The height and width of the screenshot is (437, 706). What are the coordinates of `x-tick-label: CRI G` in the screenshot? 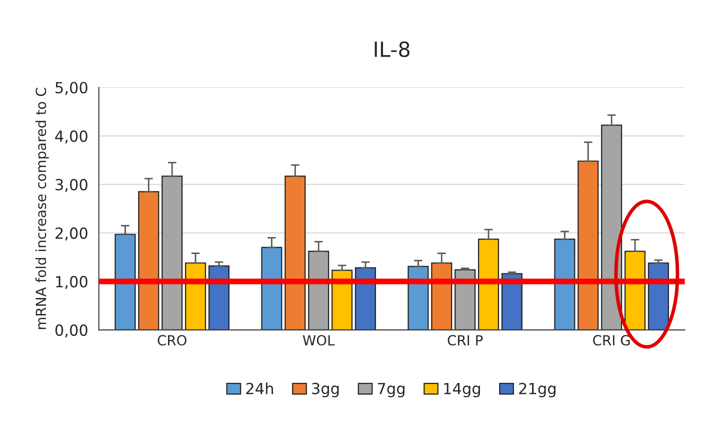 It's located at (611, 340).